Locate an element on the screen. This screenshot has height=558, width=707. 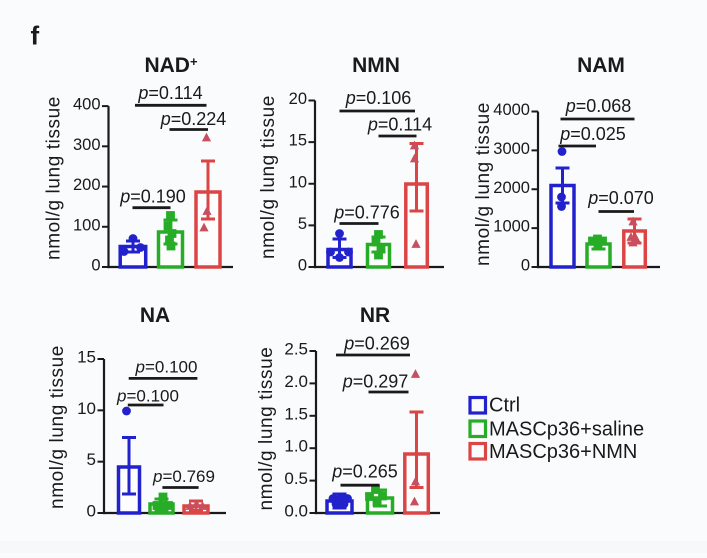
svg-text: p=0.769 is located at coordinates (183, 476).